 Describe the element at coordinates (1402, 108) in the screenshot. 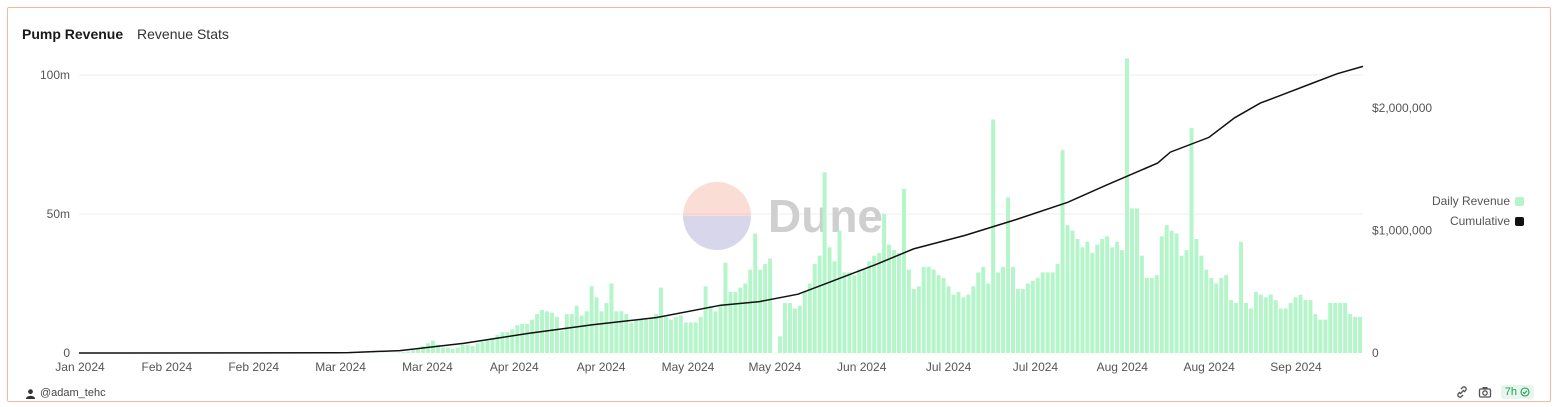

I see `right-axis-tick-label: $2,000,000` at that location.